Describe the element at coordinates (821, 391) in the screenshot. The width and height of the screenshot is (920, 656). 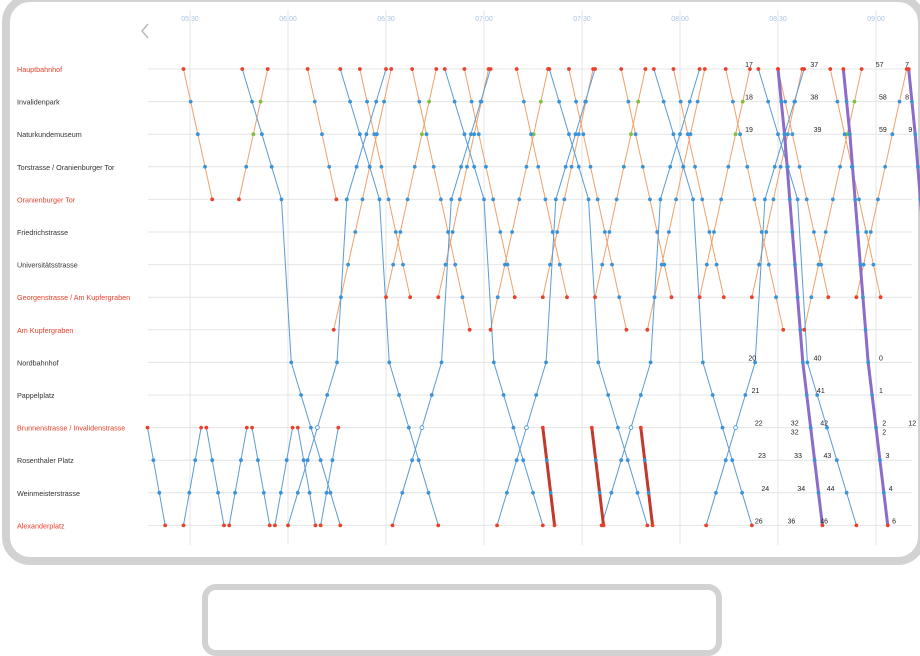
I see `trip-number-label: 41` at that location.